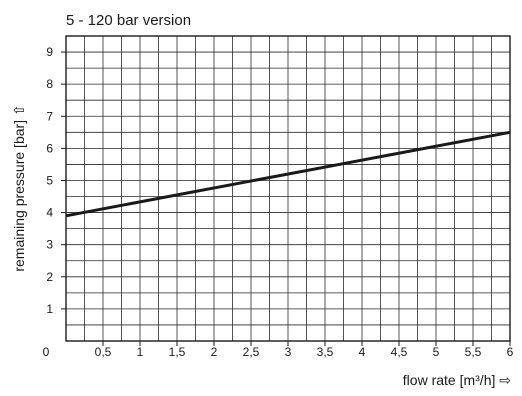 The width and height of the screenshot is (522, 396). What do you see at coordinates (49, 213) in the screenshot?
I see `y-tick-label: 4` at bounding box center [49, 213].